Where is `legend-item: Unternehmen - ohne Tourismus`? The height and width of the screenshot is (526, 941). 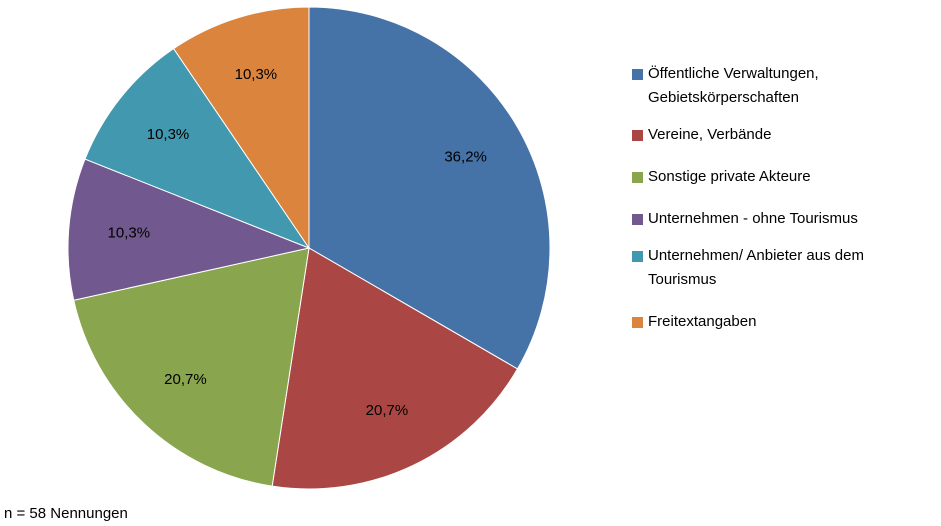
legend-item: Unternehmen - ohne Tourismus is located at coordinates (782, 219).